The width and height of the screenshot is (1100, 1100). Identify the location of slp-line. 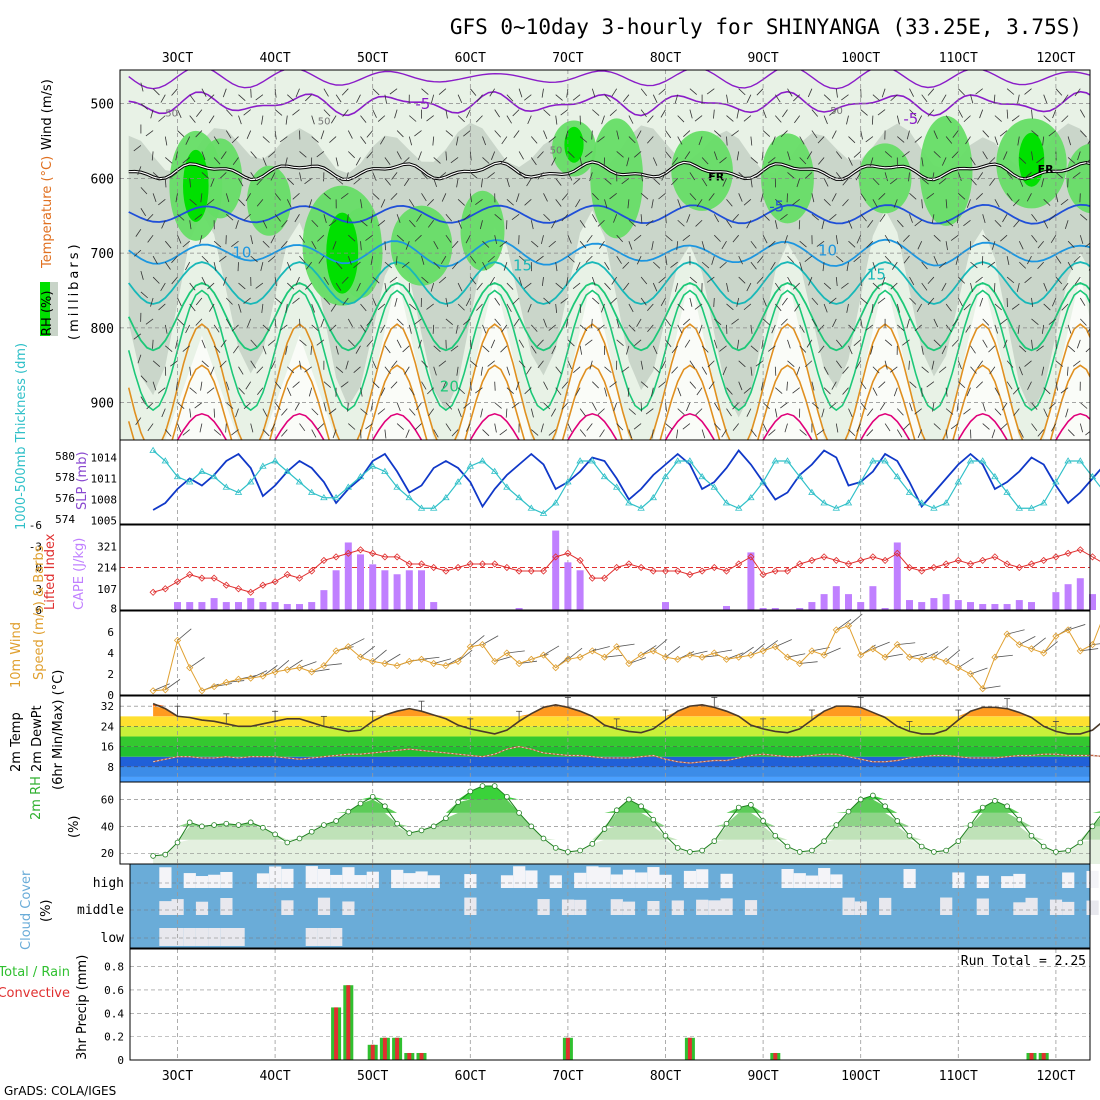
(626, 480).